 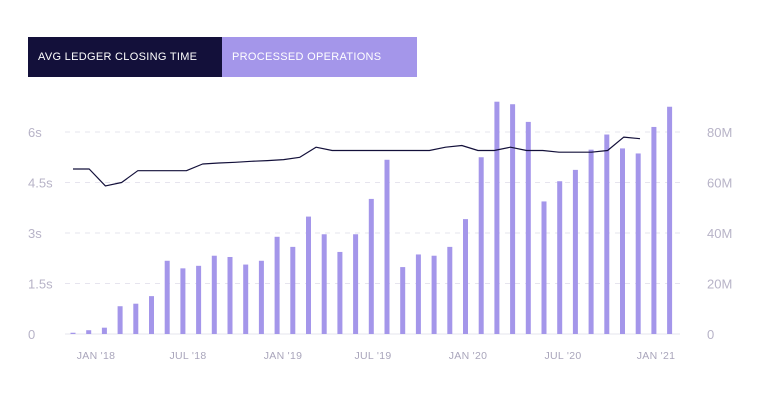 I want to click on tab-processed-operations: PROCESSED OPERATIONS, so click(x=319, y=57).